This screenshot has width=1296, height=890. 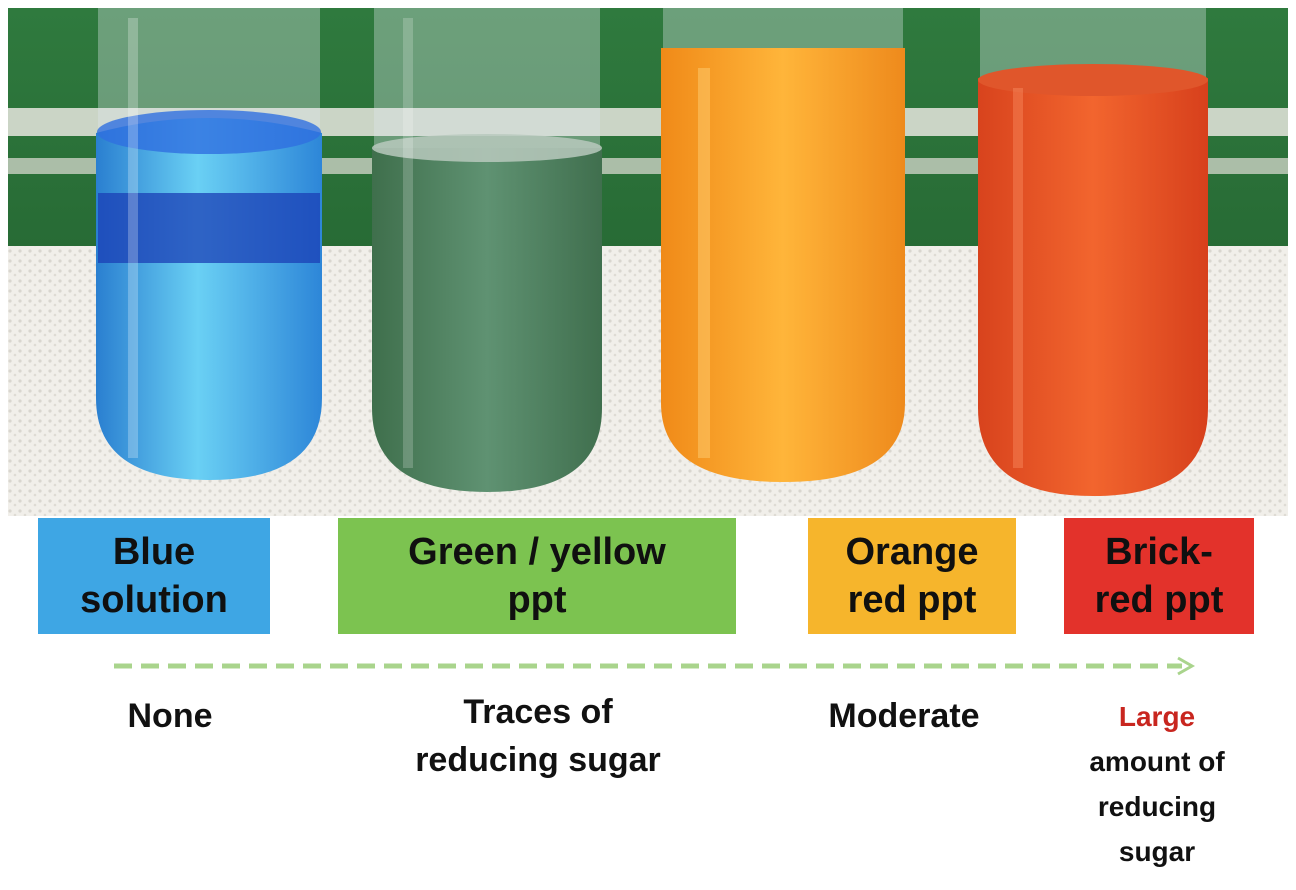 What do you see at coordinates (1157, 716) in the screenshot?
I see `caption-large-highlight: Large` at bounding box center [1157, 716].